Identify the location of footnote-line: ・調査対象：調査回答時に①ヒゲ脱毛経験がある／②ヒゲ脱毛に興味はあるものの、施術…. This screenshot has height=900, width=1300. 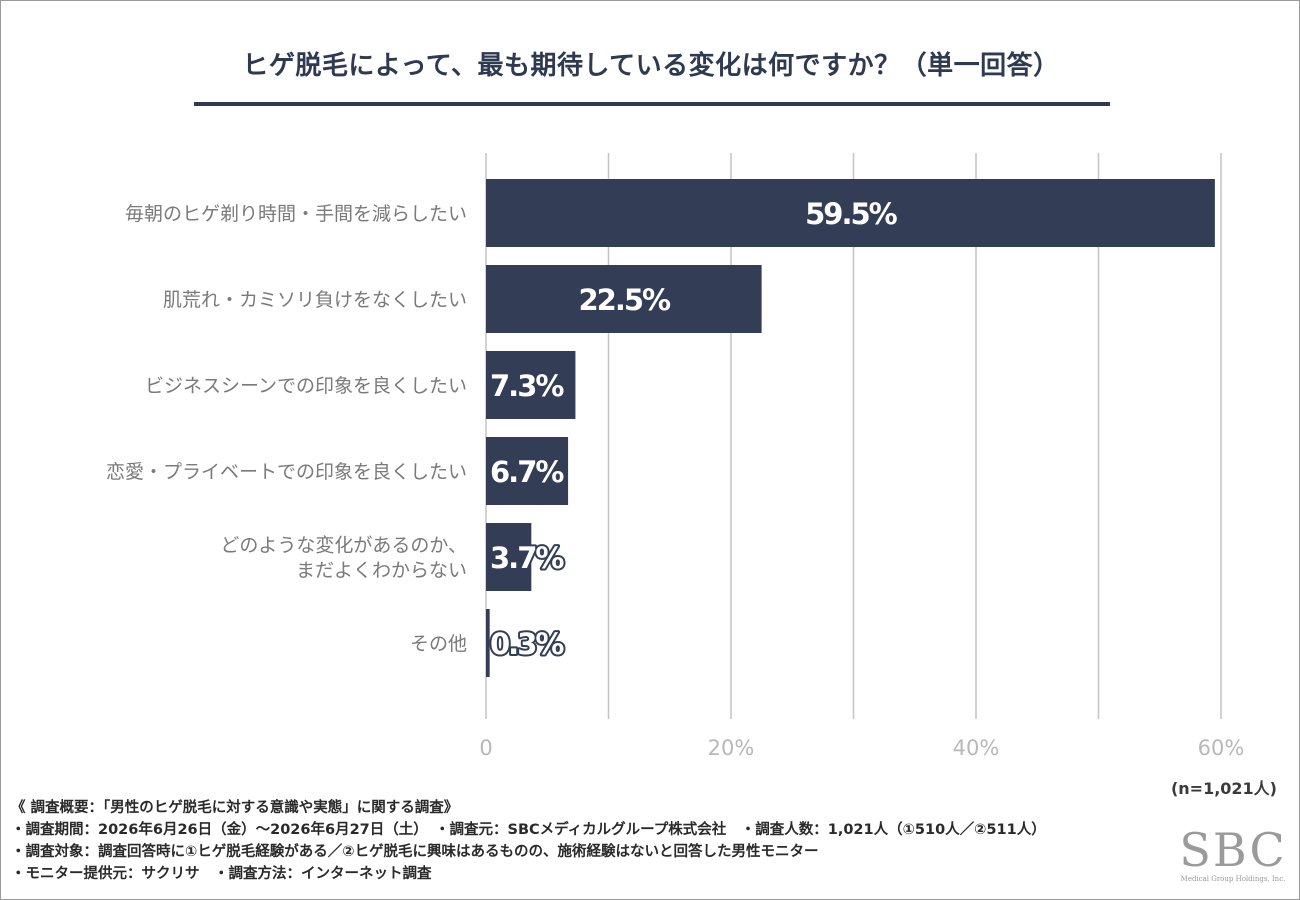
(415, 852).